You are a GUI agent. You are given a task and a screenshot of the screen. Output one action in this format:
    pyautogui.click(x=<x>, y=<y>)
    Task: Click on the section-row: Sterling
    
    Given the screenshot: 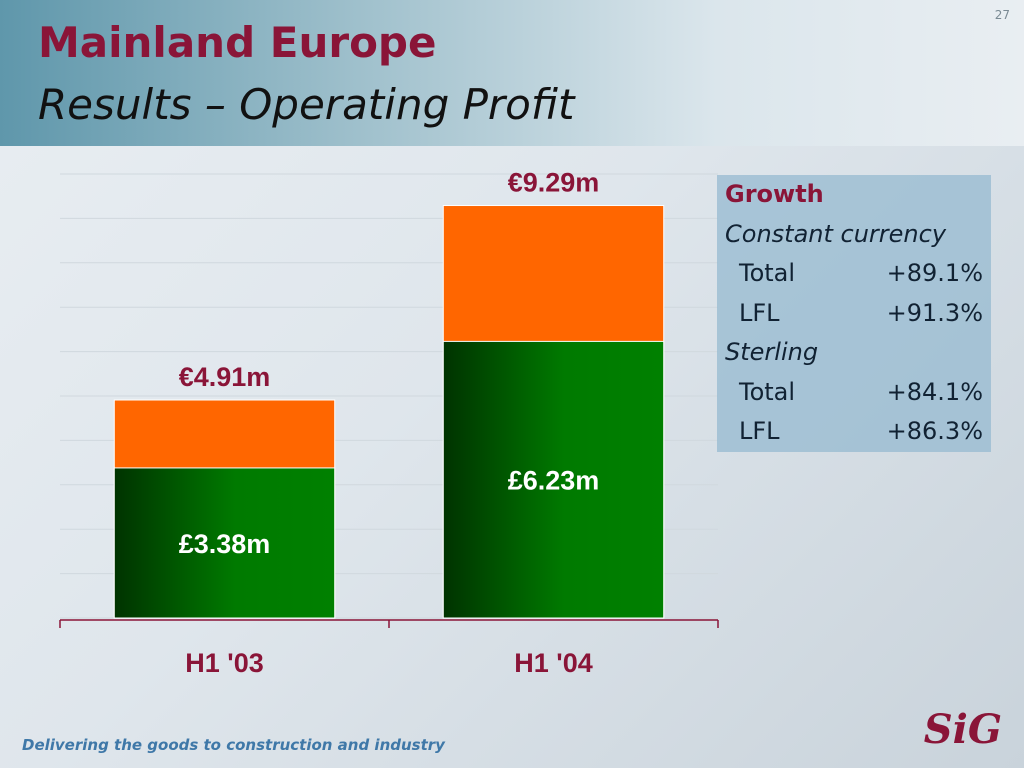 What is the action you would take?
    pyautogui.click(x=854, y=353)
    